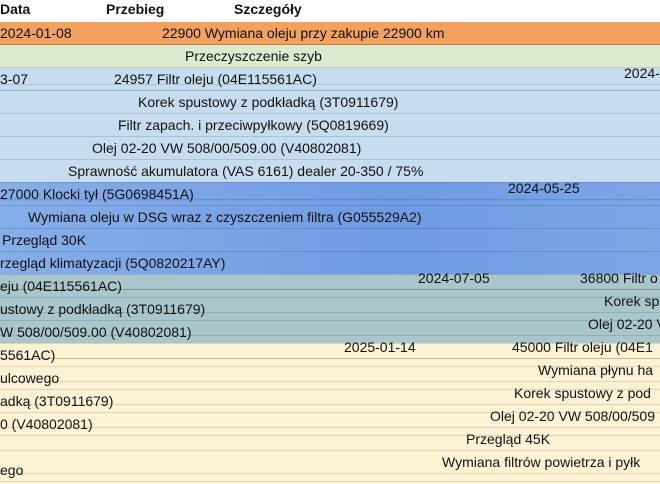 Image resolution: width=660 pixels, height=484 pixels. Describe the element at coordinates (61, 286) in the screenshot. I see `table-cell: eju (04E115561AC)` at that location.